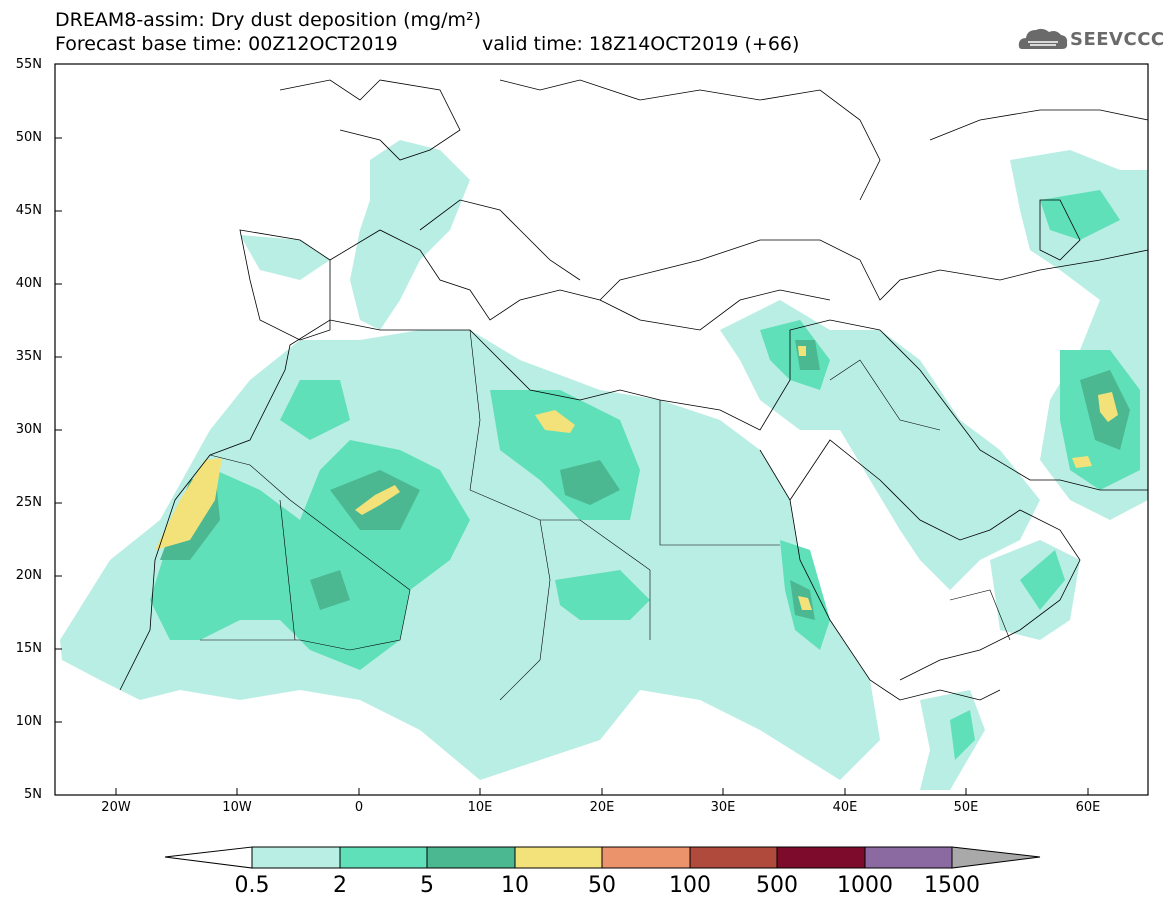  What do you see at coordinates (28, 210) in the screenshot?
I see `lat-label: 45N` at bounding box center [28, 210].